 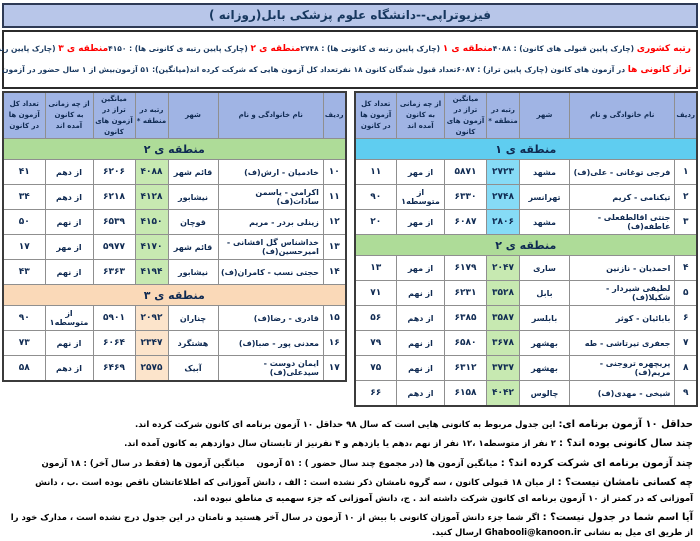 I want to click on region-rank-cell: ۴۰۴۲, so click(x=503, y=393).